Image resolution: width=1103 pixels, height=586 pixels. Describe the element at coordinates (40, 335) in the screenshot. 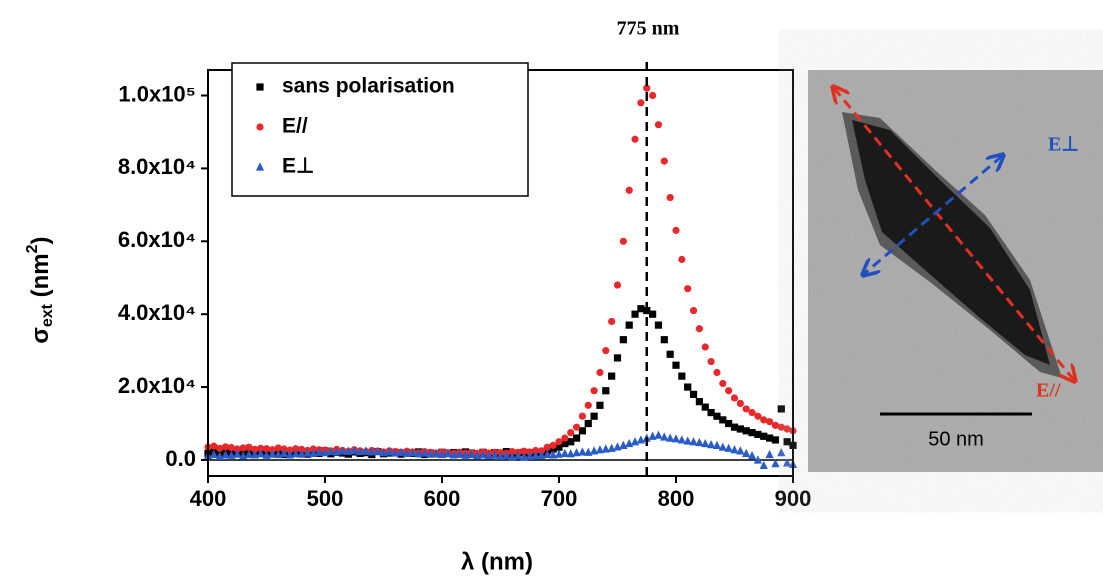

I see `y-label-part: σ` at that location.